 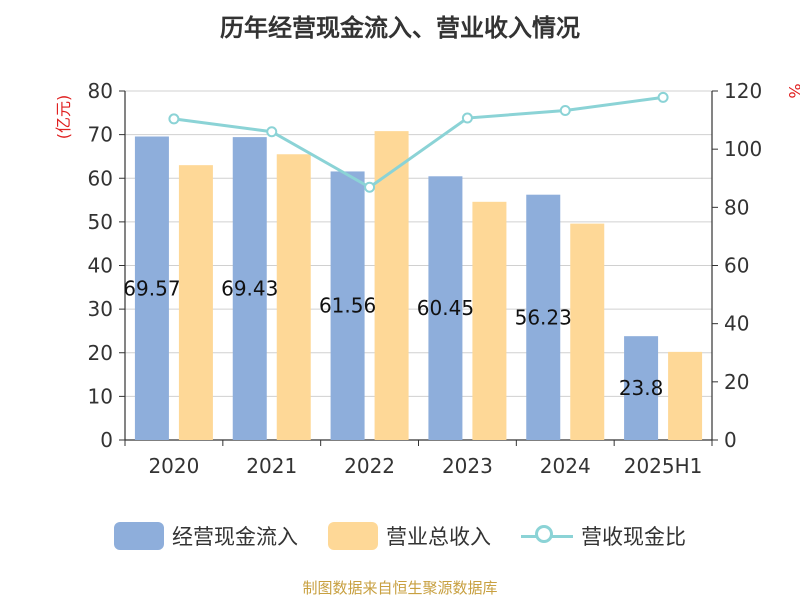 I want to click on source-note: 制图数据来自恒生聚源数据库, so click(x=400, y=588).